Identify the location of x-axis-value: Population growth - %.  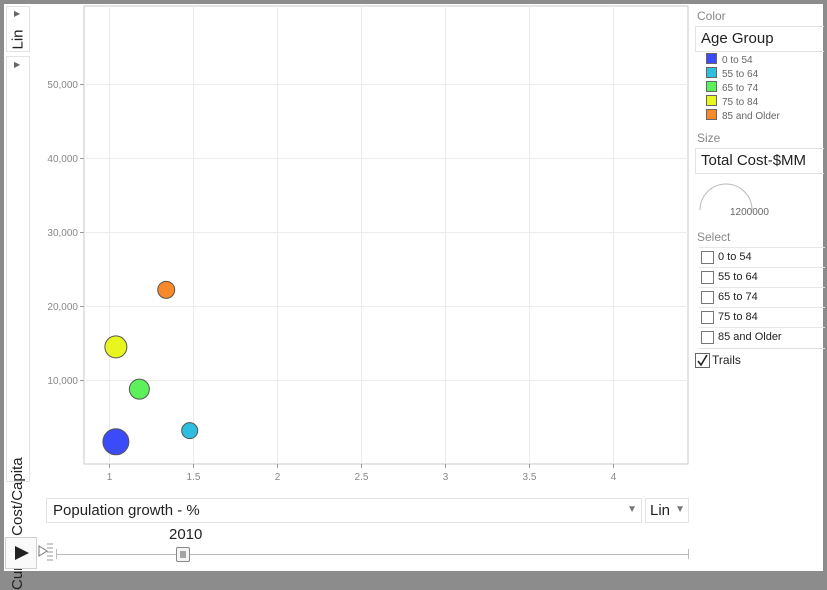
(126, 510).